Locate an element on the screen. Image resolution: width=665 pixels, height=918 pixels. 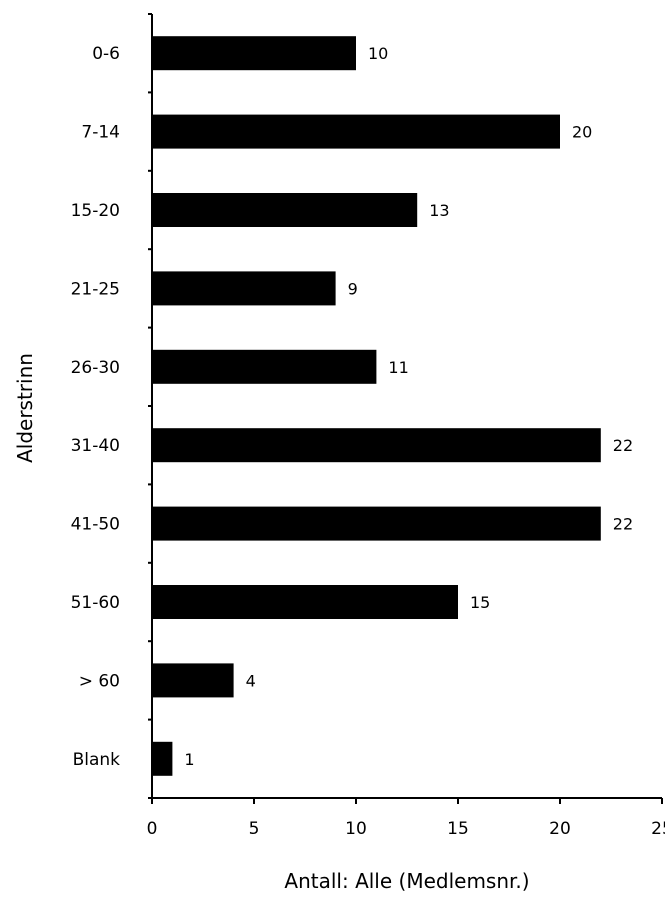
data-label: 1 is located at coordinates (189, 759).